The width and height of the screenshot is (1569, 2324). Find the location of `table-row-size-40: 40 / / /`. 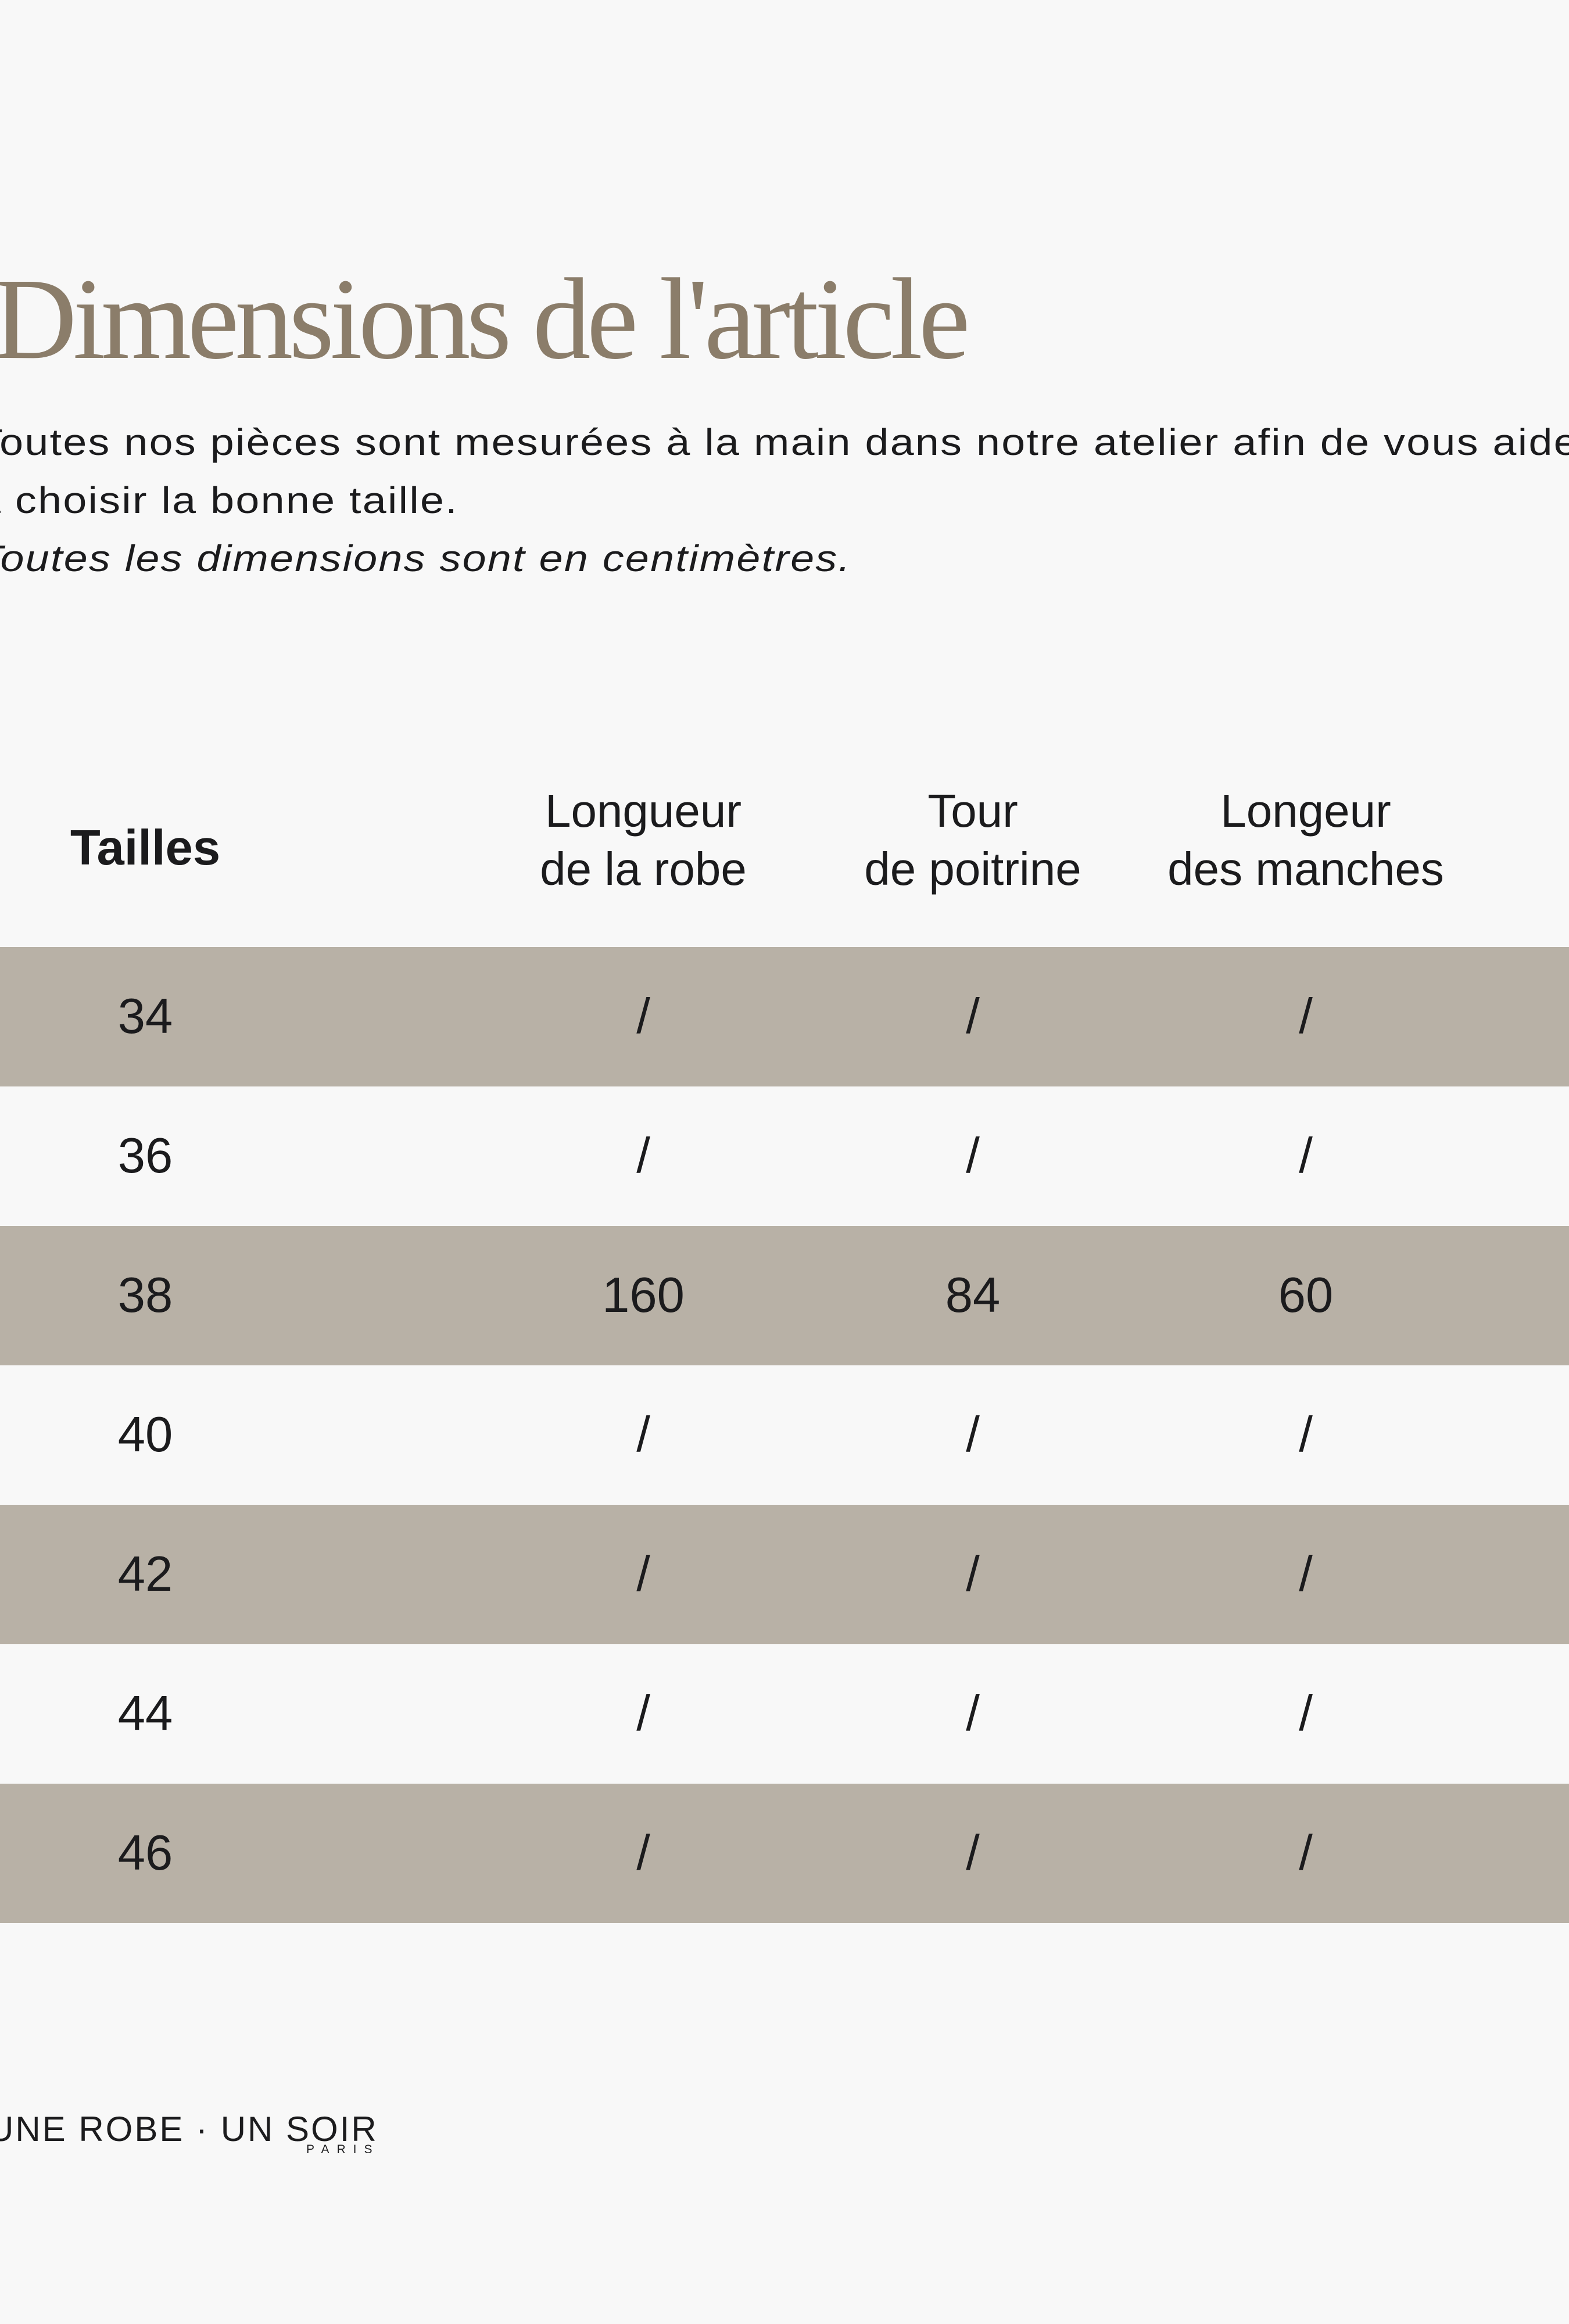

table-row-size-40: 40 / / / is located at coordinates (784, 1435).